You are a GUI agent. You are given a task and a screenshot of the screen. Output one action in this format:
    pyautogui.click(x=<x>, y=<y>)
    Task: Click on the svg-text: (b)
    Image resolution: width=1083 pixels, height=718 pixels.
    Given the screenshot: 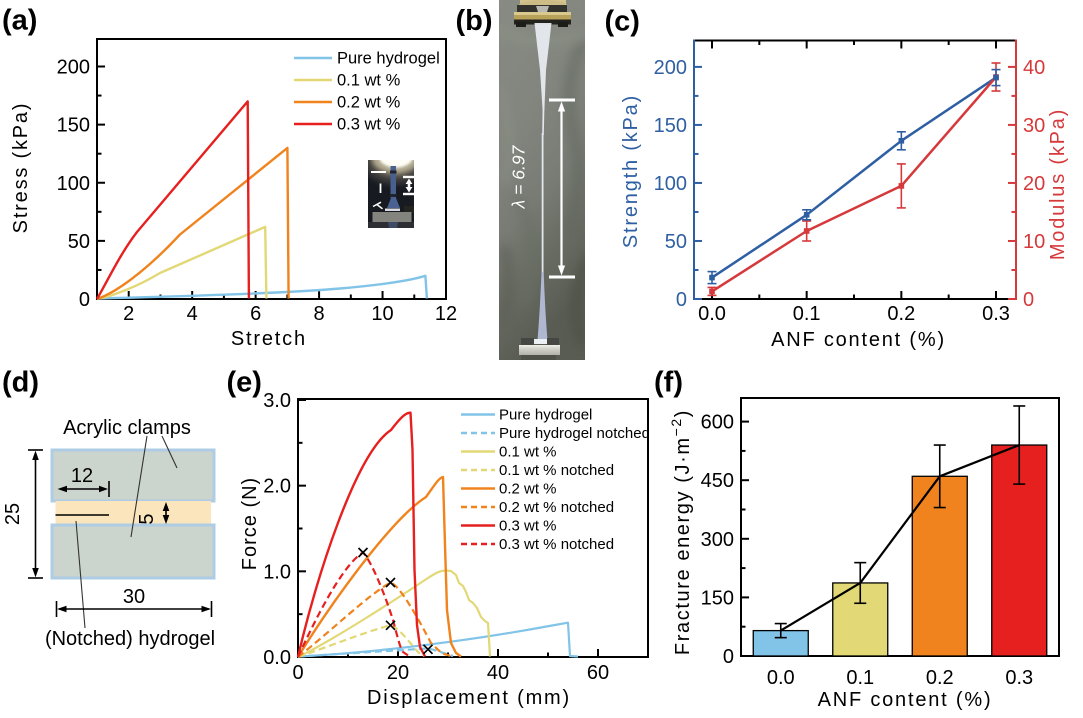 What is the action you would take?
    pyautogui.click(x=474, y=21)
    